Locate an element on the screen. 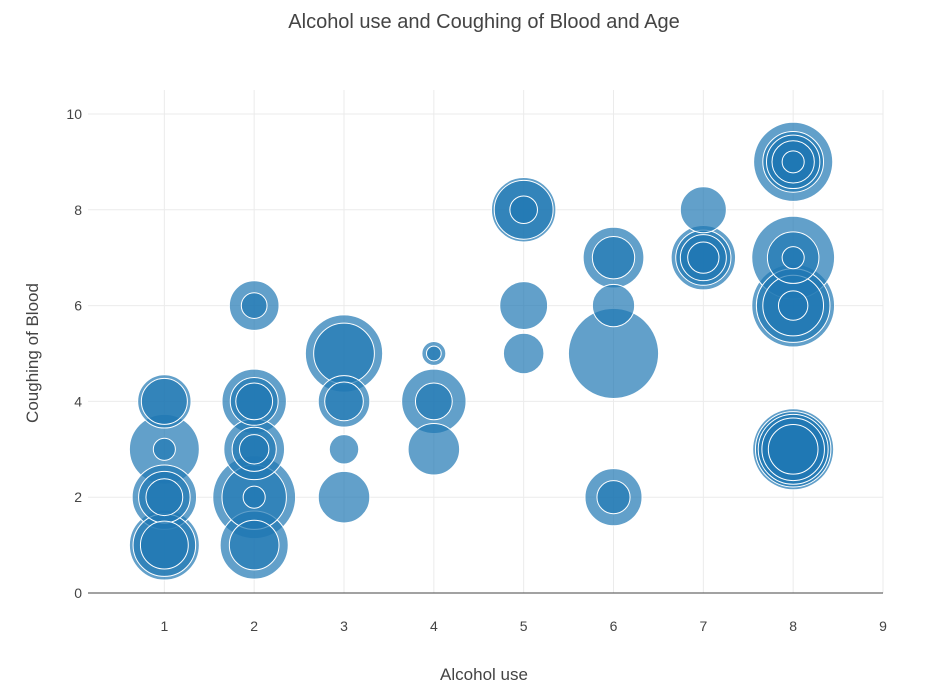 The image size is (934, 697). x-tick-label: 8 is located at coordinates (793, 626).